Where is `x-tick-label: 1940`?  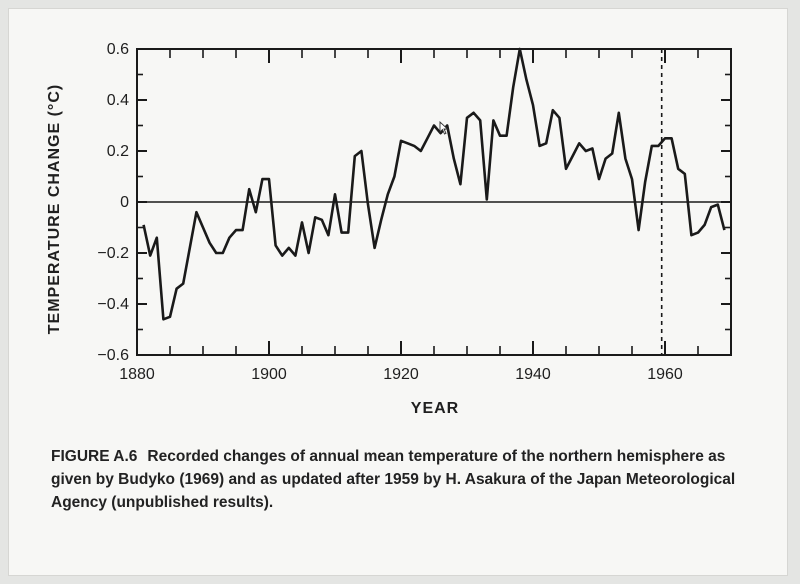 x-tick-label: 1940 is located at coordinates (533, 374).